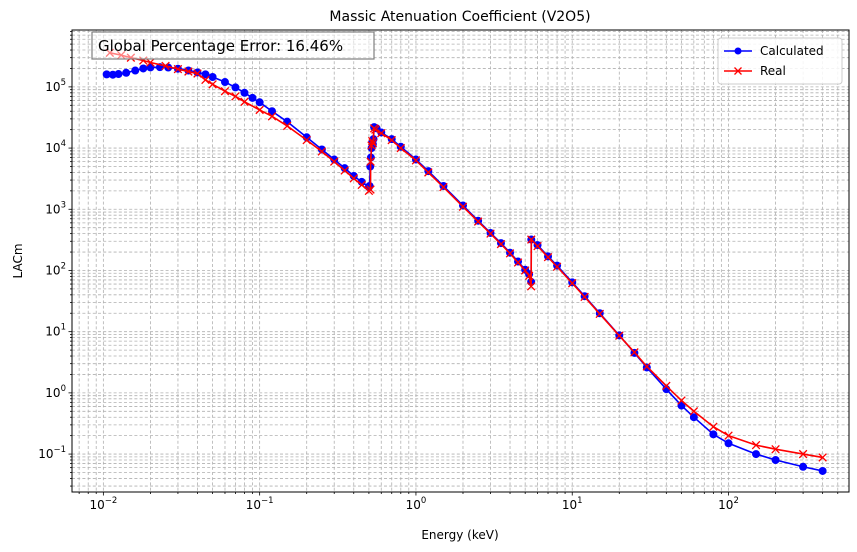  What do you see at coordinates (55, 269) in the screenshot?
I see `y-tick-label: 10²` at bounding box center [55, 269].